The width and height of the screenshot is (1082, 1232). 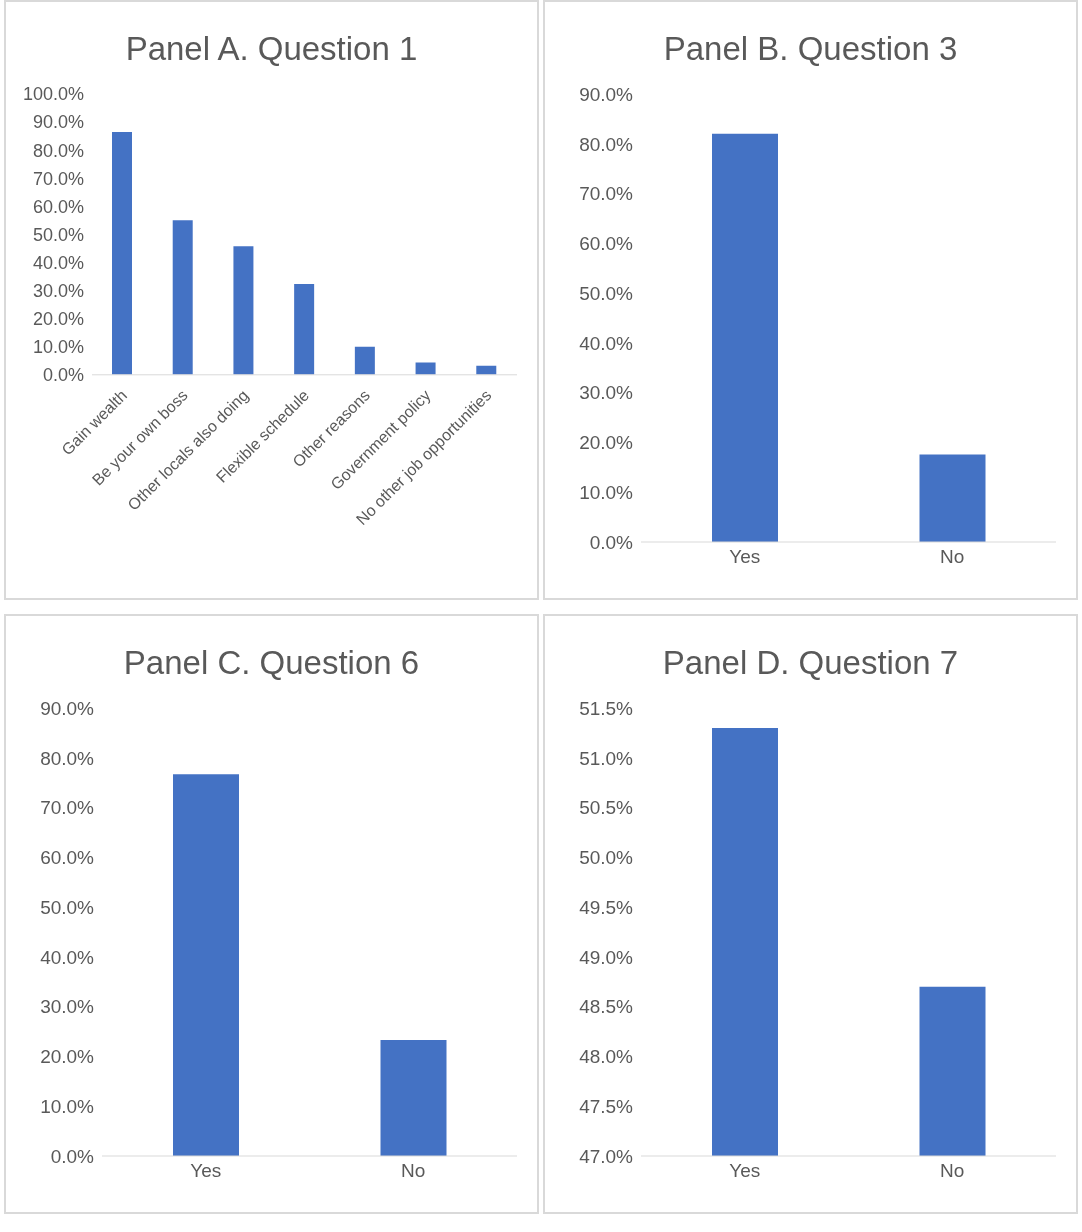 What do you see at coordinates (606, 1156) in the screenshot?
I see `y-tick-label: 47.0%` at bounding box center [606, 1156].